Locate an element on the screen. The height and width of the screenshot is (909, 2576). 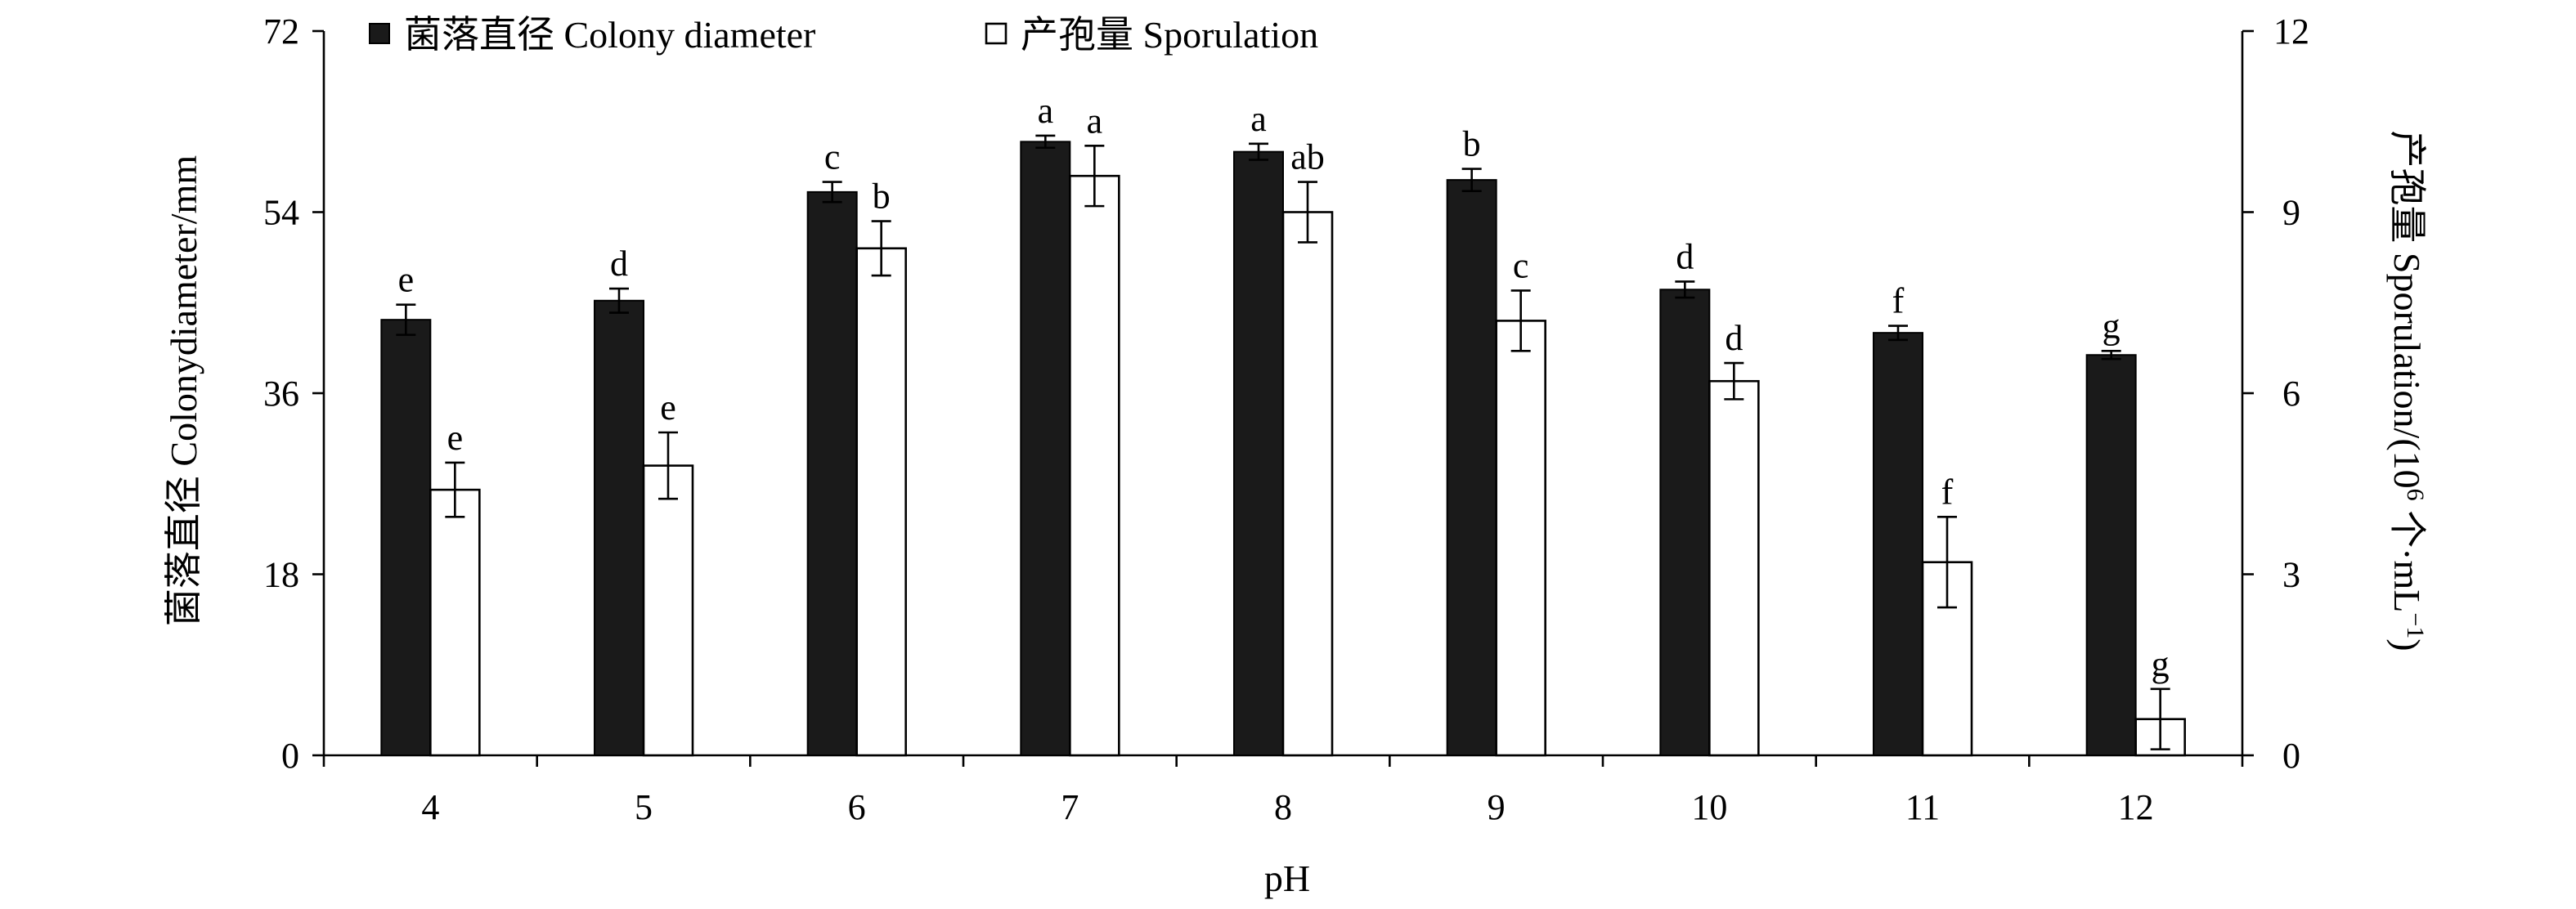
y-right-tick-label: 6 is located at coordinates (2291, 394).